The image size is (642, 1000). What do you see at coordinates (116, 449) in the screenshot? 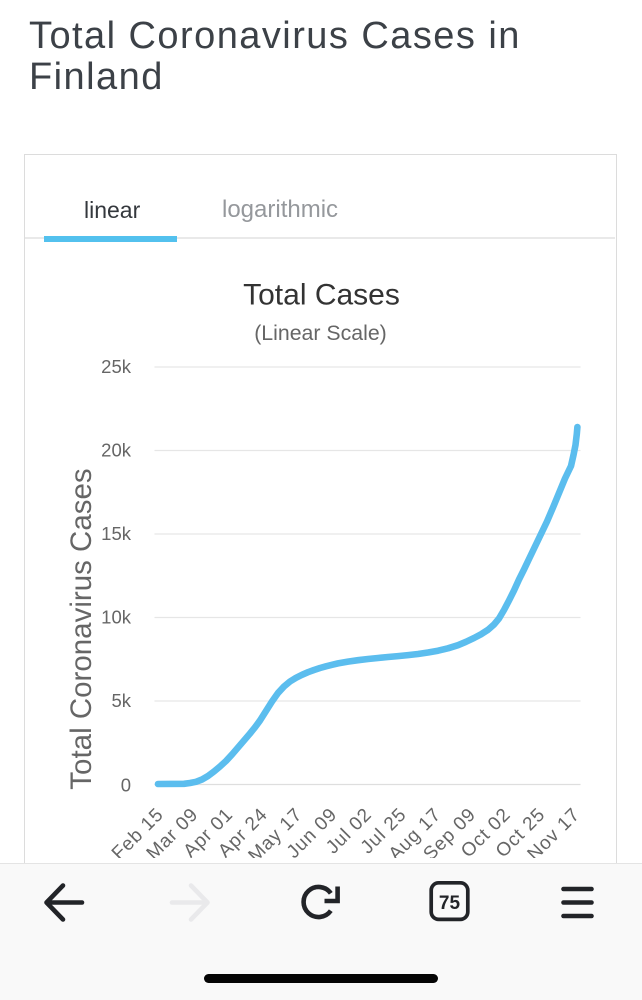
I see `svg-text: 20k` at bounding box center [116, 449].